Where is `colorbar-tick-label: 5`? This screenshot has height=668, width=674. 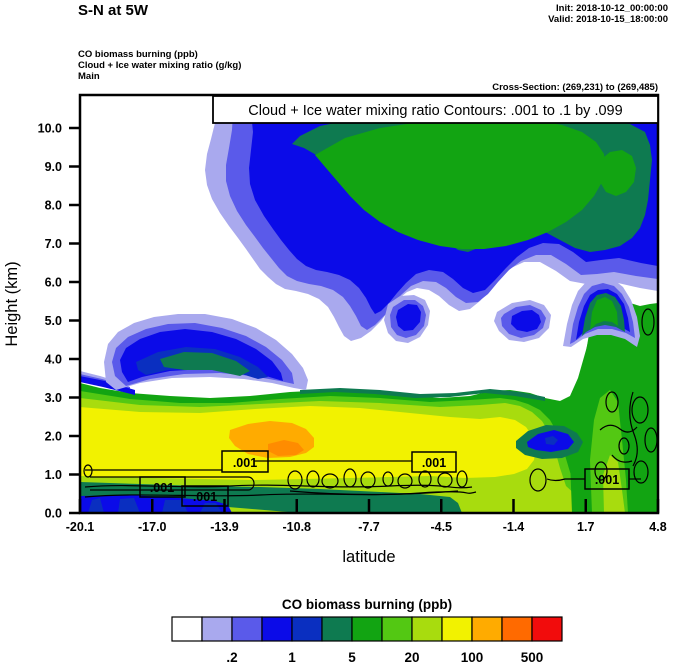
colorbar-tick-label: 5 is located at coordinates (352, 657).